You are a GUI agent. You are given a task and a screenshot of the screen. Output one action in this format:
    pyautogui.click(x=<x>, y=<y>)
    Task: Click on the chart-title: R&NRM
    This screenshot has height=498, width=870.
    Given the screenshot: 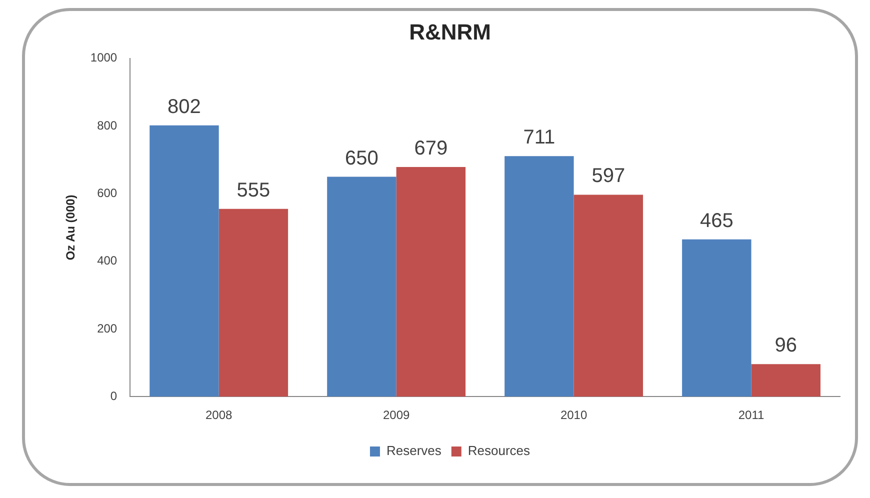 What is the action you would take?
    pyautogui.click(x=450, y=31)
    